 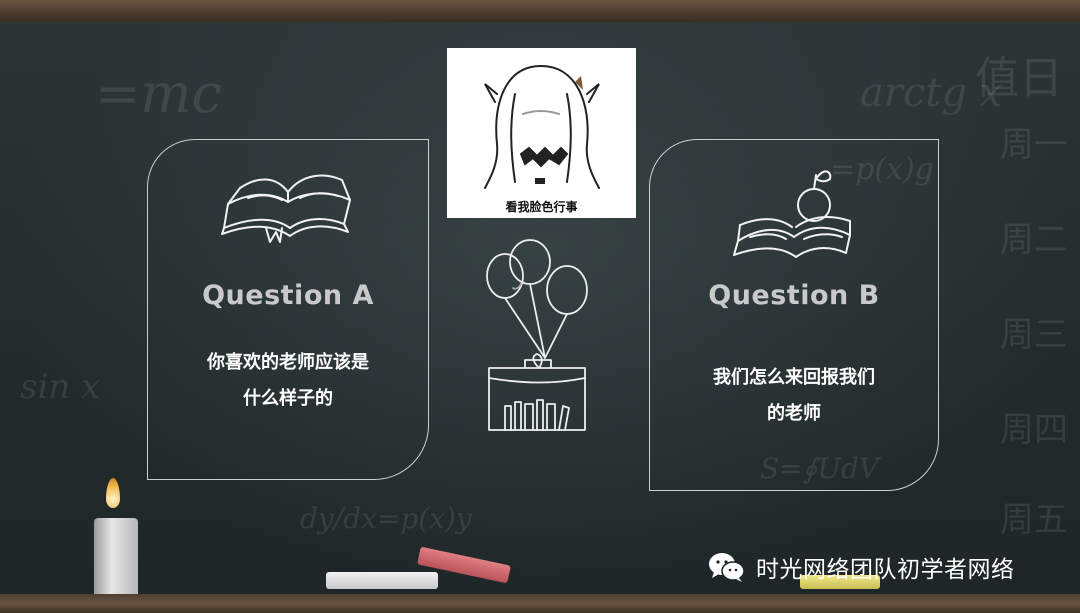 I want to click on candle-decoration, so click(x=117, y=540).